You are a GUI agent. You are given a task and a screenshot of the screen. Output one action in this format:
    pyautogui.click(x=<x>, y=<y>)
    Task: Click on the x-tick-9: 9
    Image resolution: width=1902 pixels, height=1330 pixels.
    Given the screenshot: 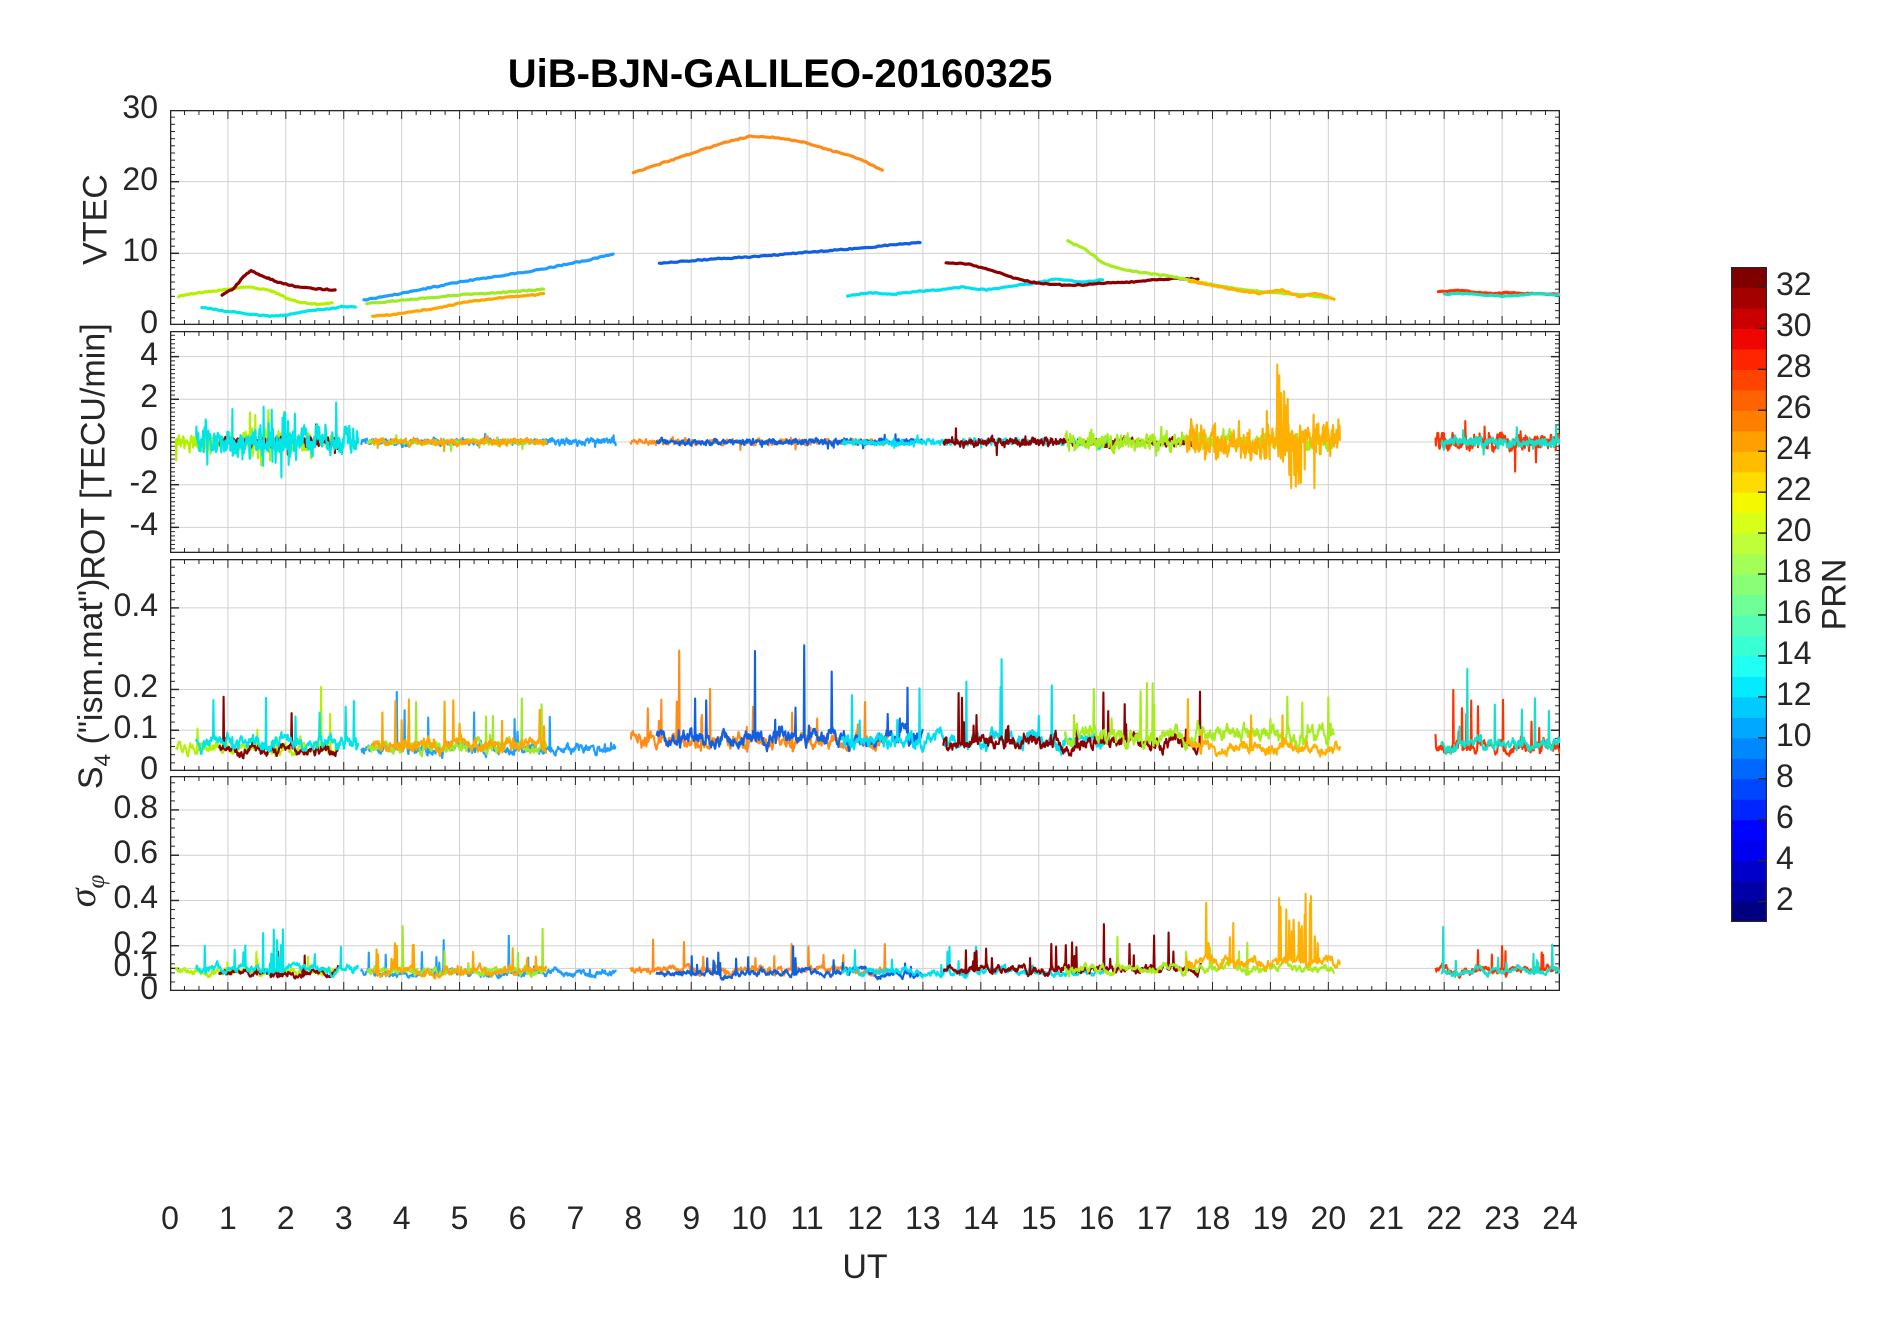 What is the action you would take?
    pyautogui.click(x=691, y=1218)
    